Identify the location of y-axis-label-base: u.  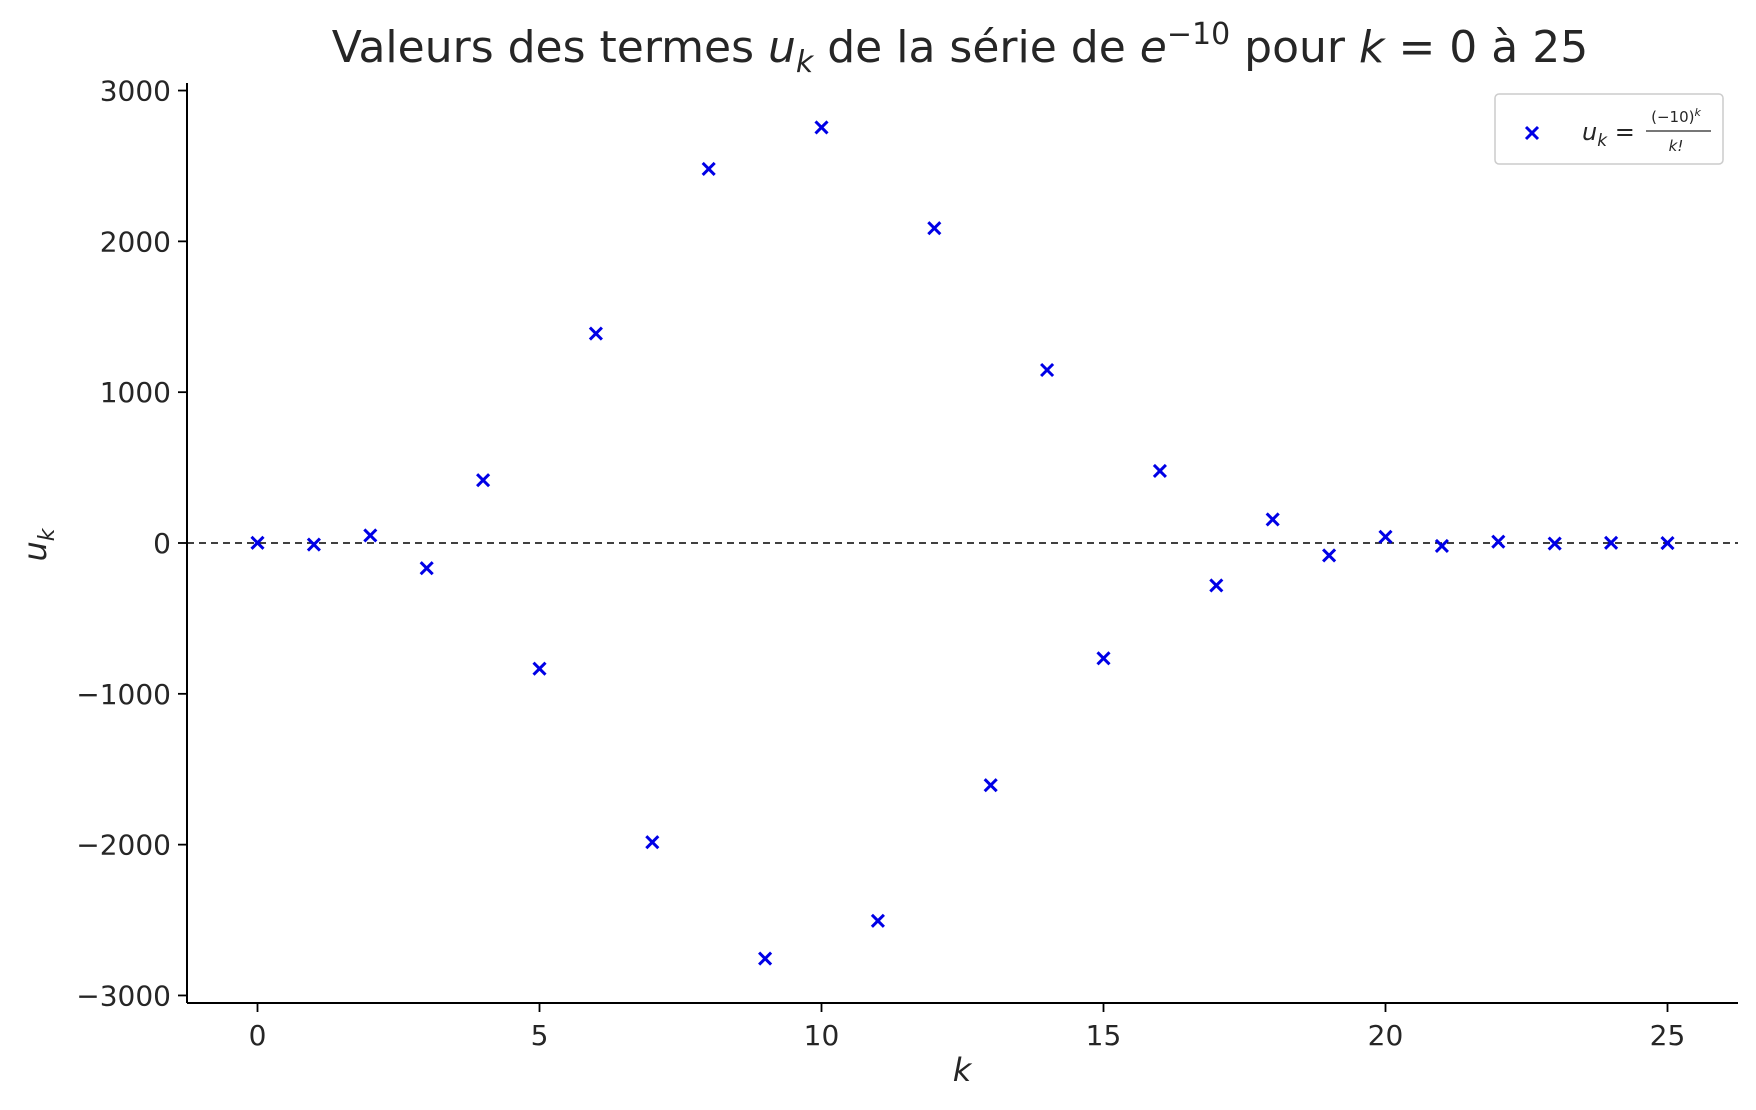
(35, 551).